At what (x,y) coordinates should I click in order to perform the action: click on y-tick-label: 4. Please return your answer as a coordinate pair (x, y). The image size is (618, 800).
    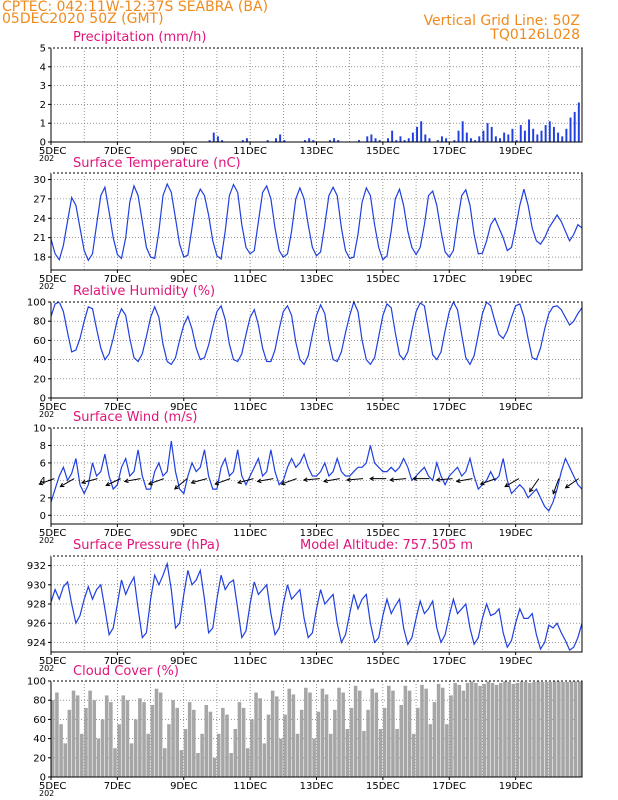
    Looking at the image, I should click on (43, 67).